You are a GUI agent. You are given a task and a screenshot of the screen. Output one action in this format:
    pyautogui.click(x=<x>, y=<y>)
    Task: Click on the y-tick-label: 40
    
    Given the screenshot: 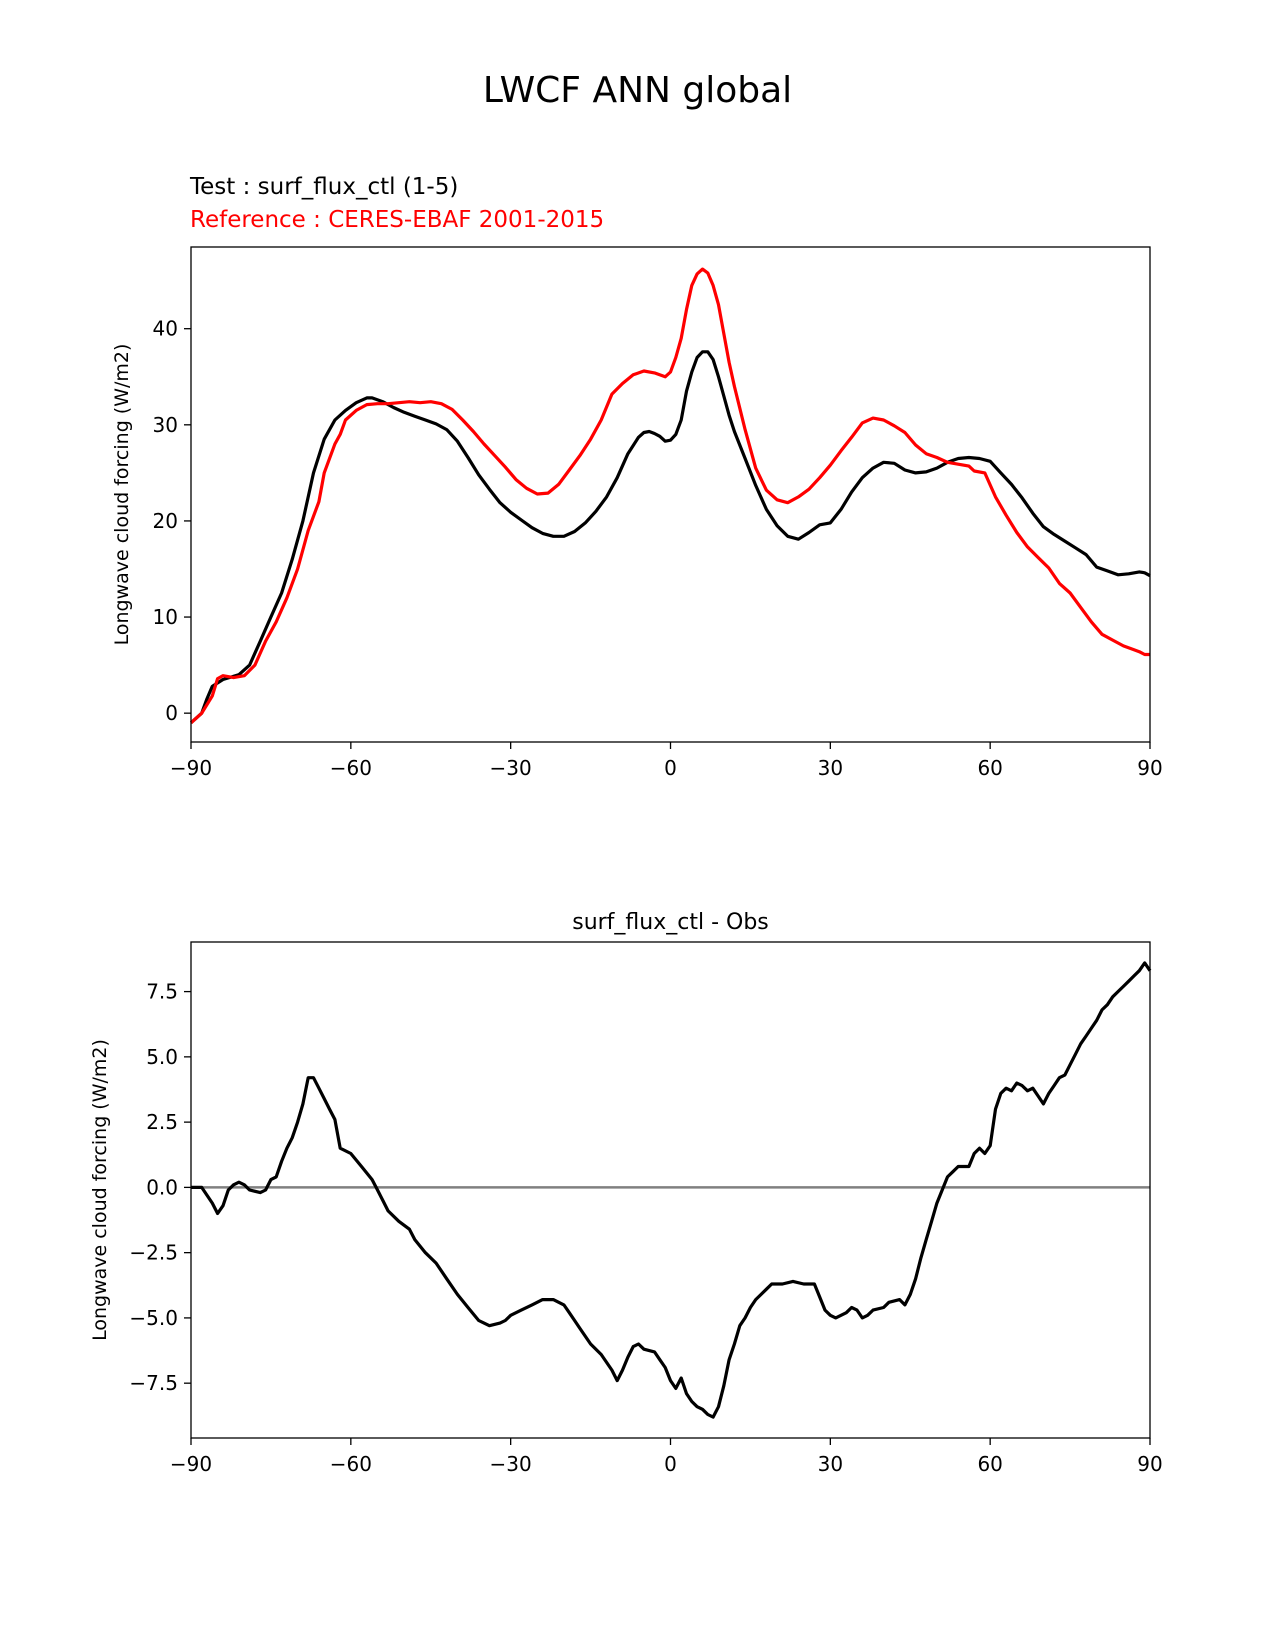 What is the action you would take?
    pyautogui.click(x=165, y=329)
    